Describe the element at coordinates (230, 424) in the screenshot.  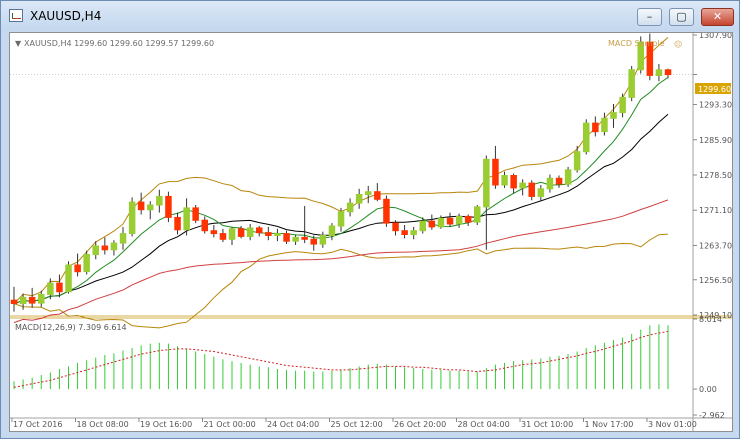
I see `time-tick-label: 21 Oct 00:00` at that location.